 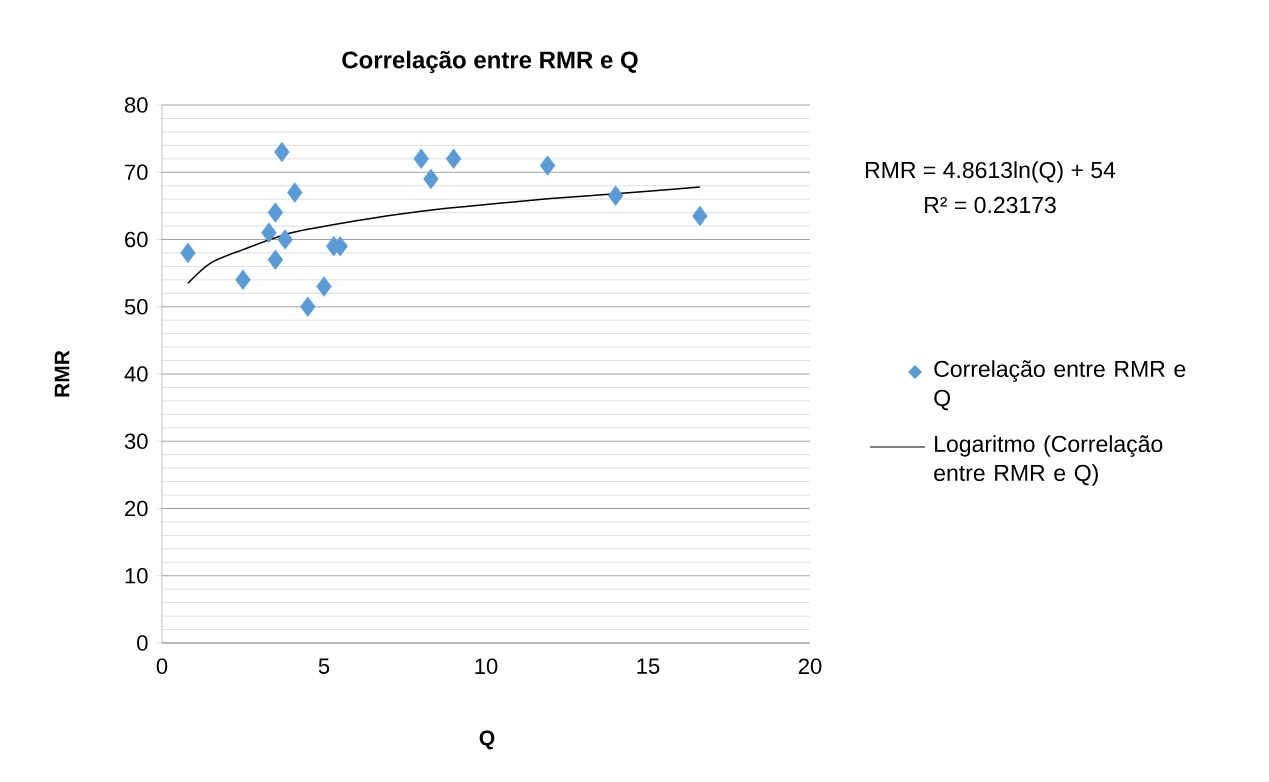 I want to click on x-tick-label: 5, so click(x=324, y=666).